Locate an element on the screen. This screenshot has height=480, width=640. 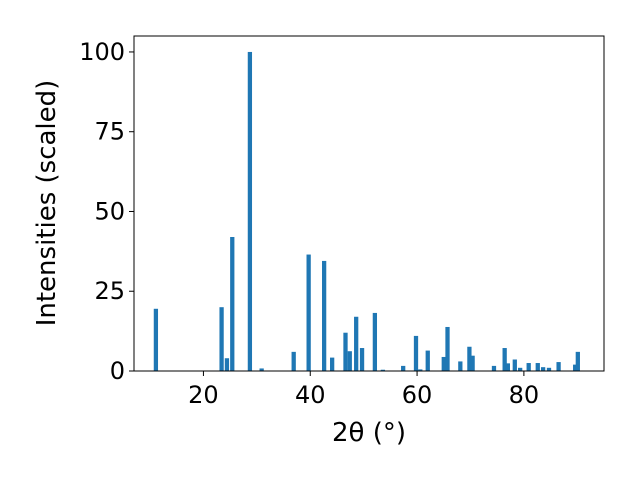
x-tick-label: 40 is located at coordinates (310, 395).